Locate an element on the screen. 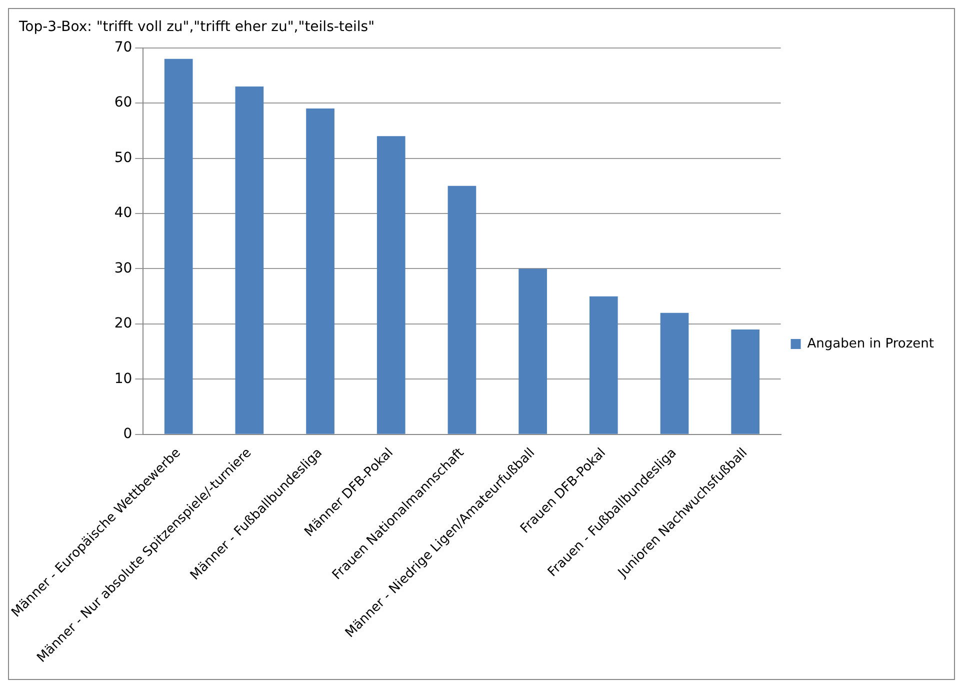 The width and height of the screenshot is (967, 692). y-tick-label: 20 is located at coordinates (123, 324).